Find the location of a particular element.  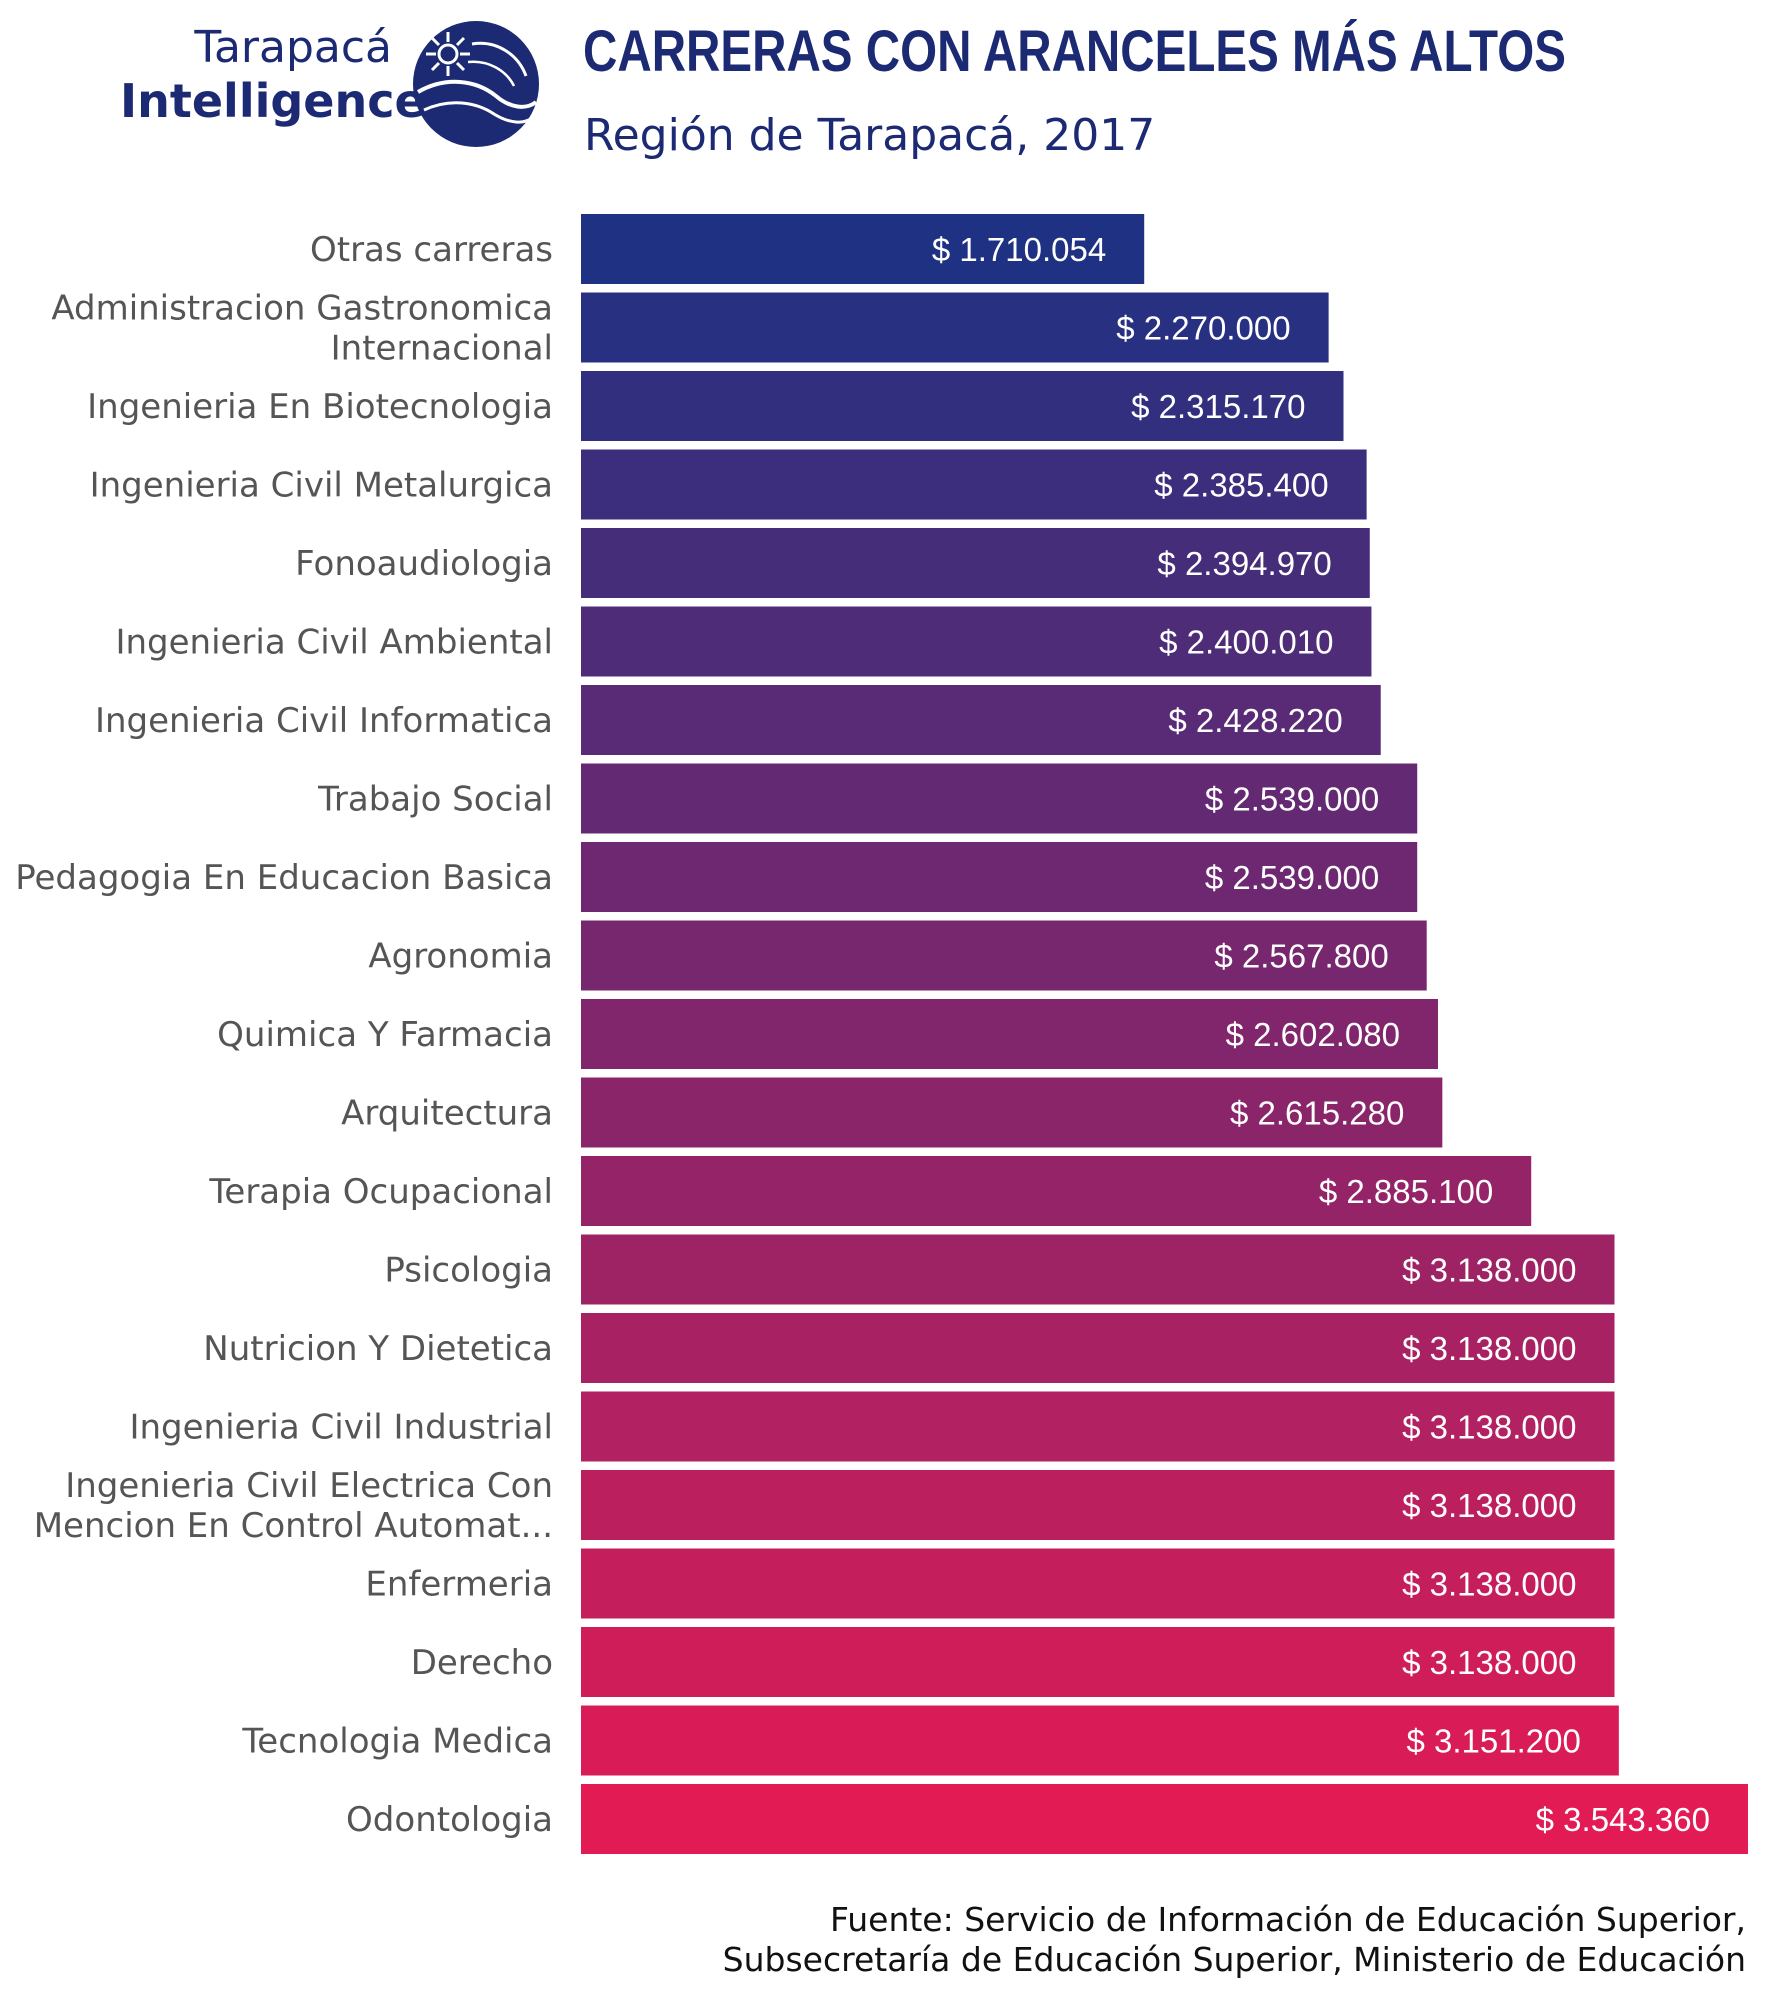

category-label: Ingenieria Civil Ambiental is located at coordinates (334, 643).